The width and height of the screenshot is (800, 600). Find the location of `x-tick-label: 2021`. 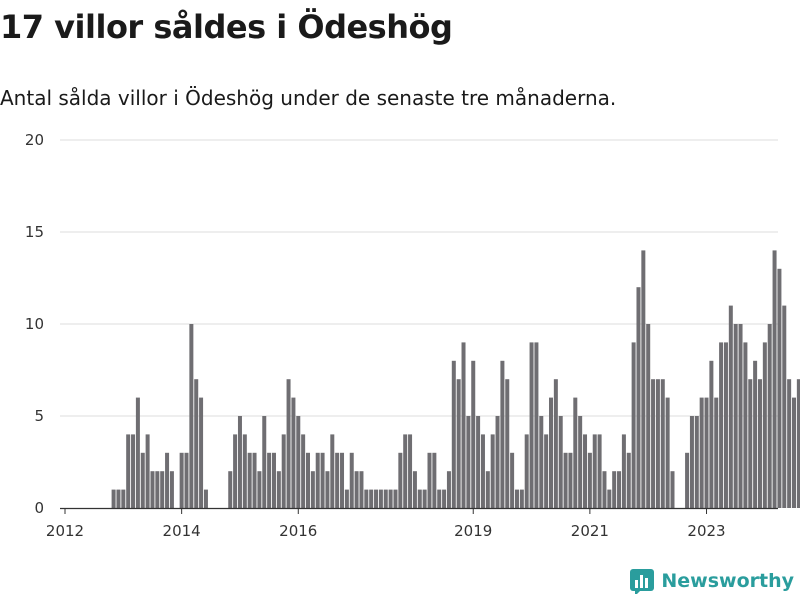

x-tick-label: 2021 is located at coordinates (590, 531).